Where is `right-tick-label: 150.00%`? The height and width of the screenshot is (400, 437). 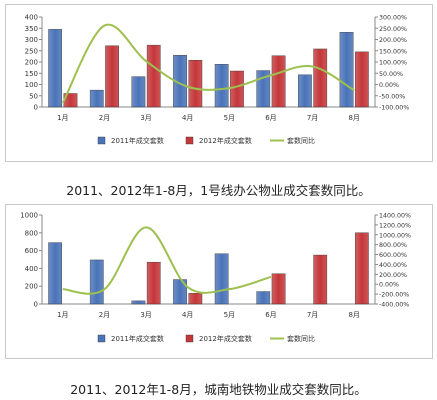
right-tick-label: 150.00% is located at coordinates (393, 51).